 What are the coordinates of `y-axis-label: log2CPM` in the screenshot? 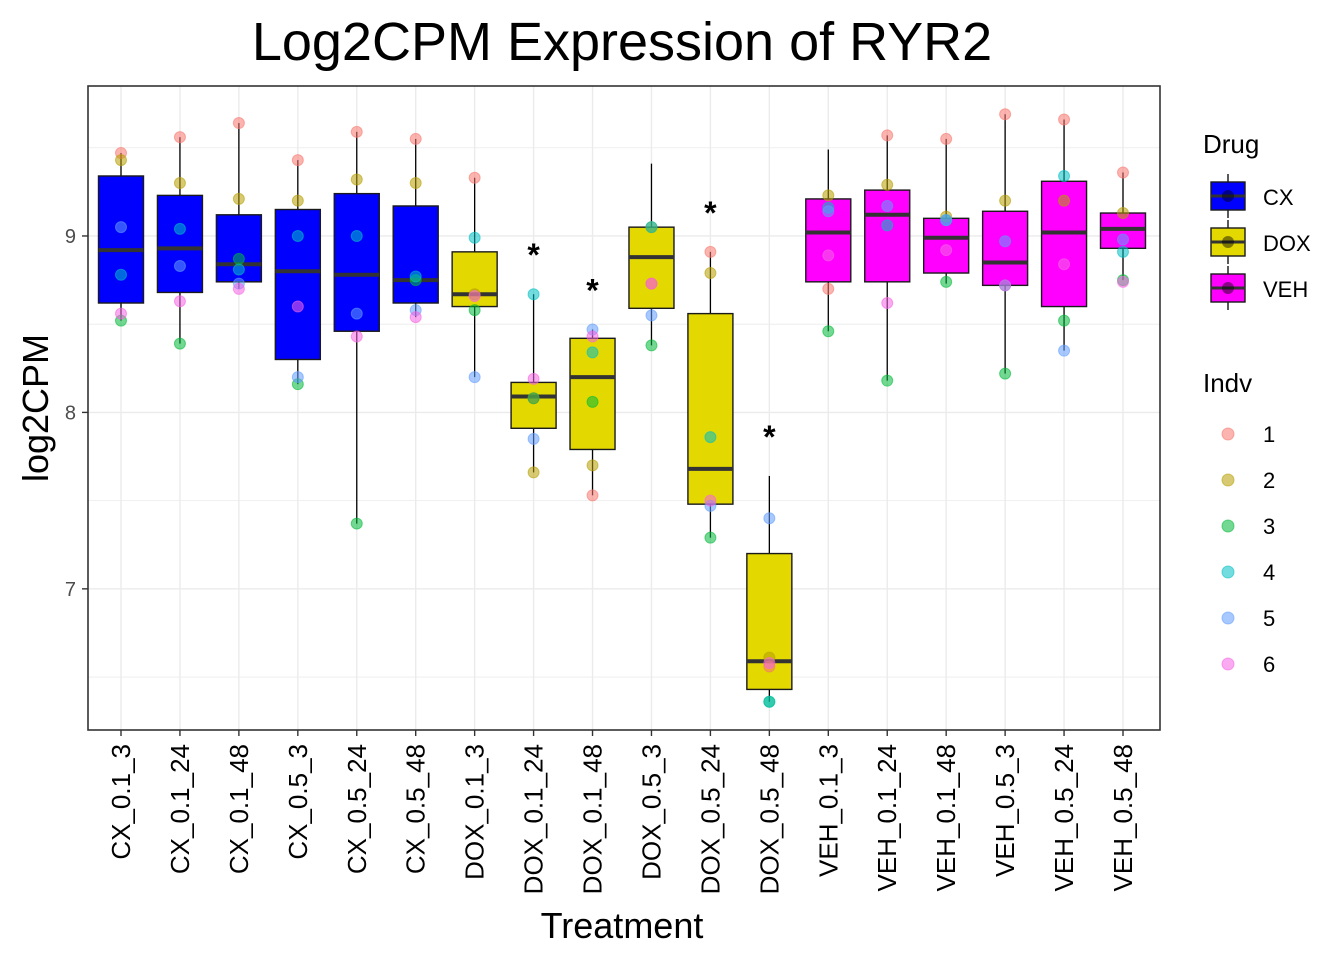 It's located at (35, 408).